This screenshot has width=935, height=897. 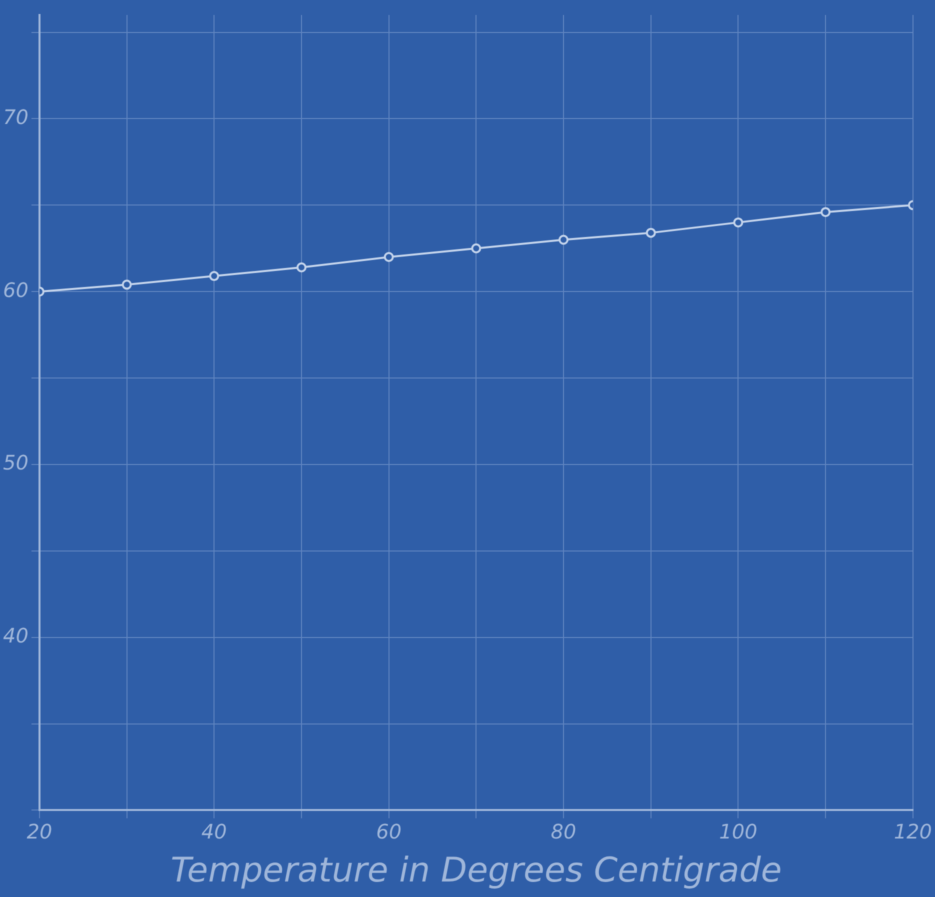 What do you see at coordinates (476, 870) in the screenshot?
I see `x-axis-title: Temperature in Degrees Centigrade` at bounding box center [476, 870].